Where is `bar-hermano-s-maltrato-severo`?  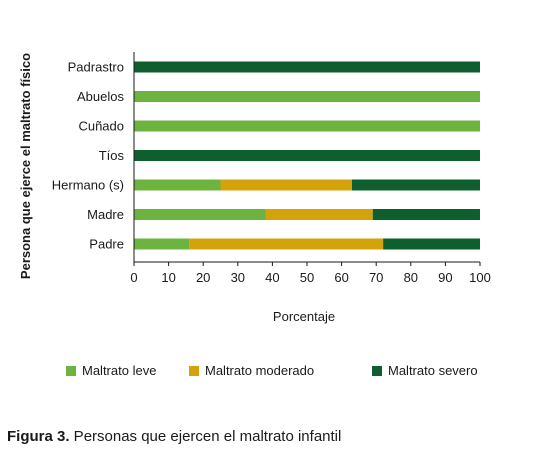 bar-hermano-s-maltrato-severo is located at coordinates (415, 185).